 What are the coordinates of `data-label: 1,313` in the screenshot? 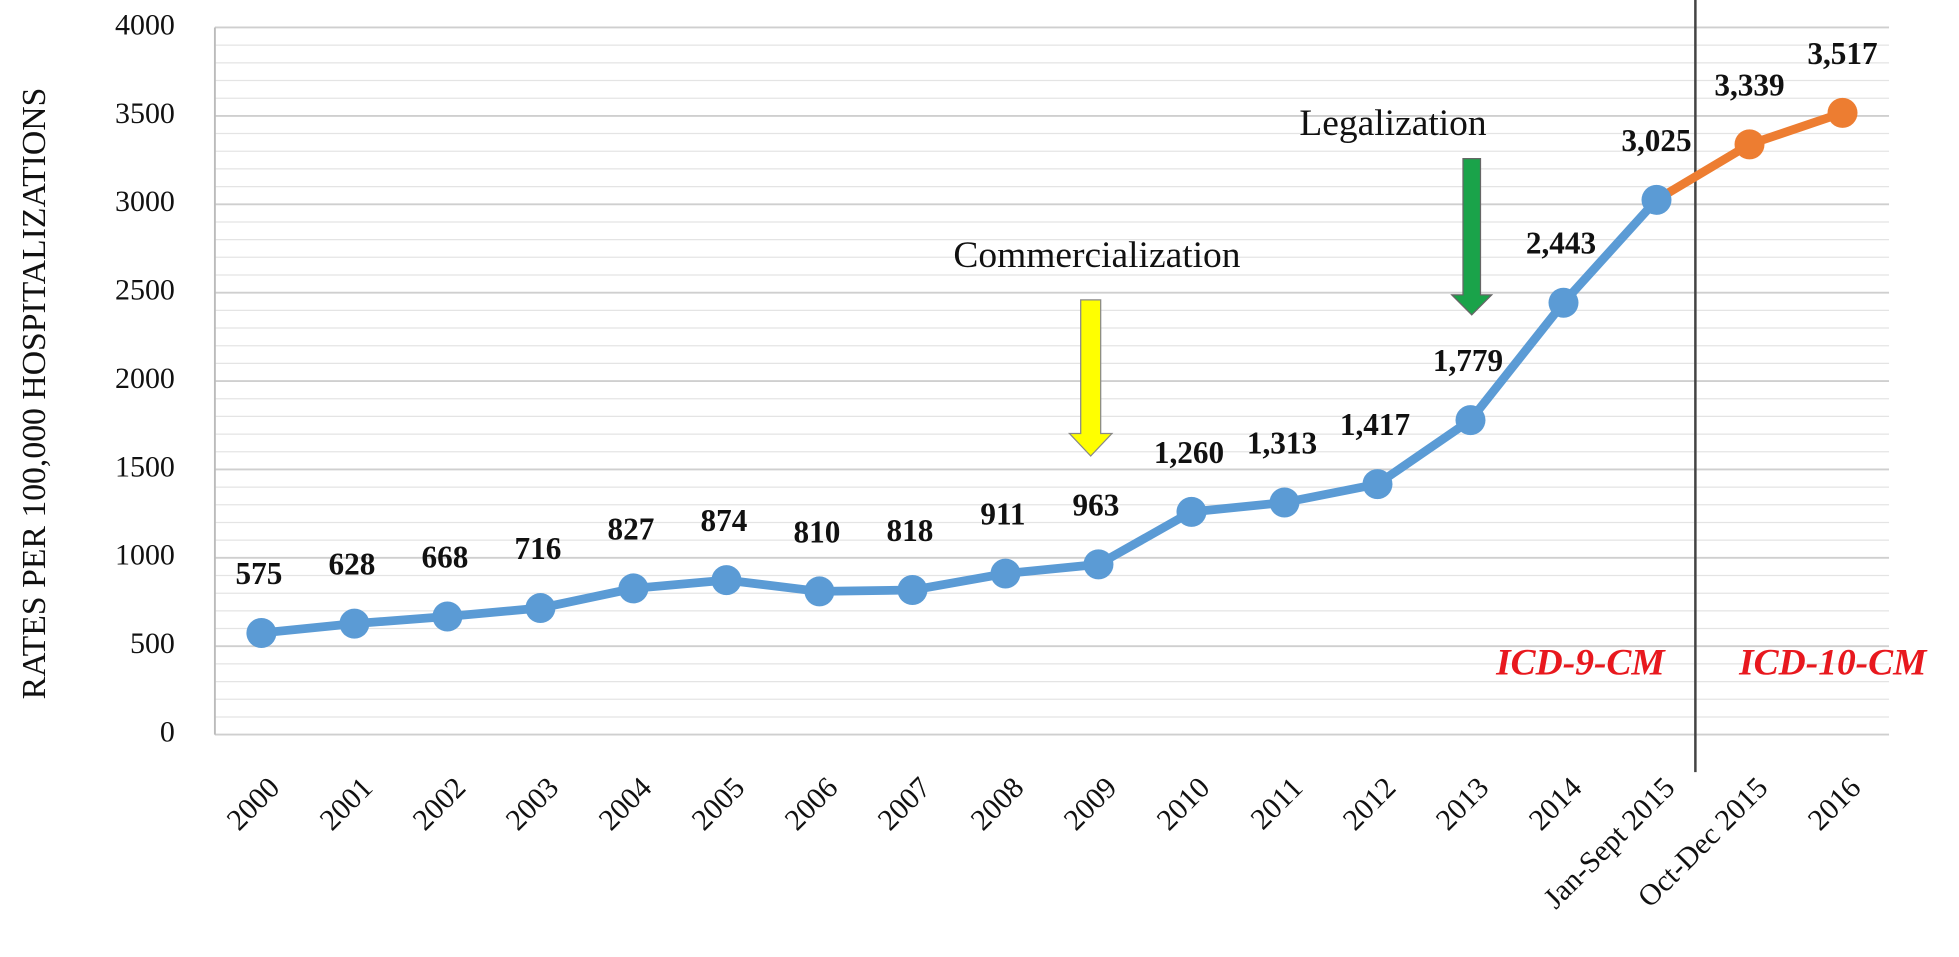 It's located at (1282, 442).